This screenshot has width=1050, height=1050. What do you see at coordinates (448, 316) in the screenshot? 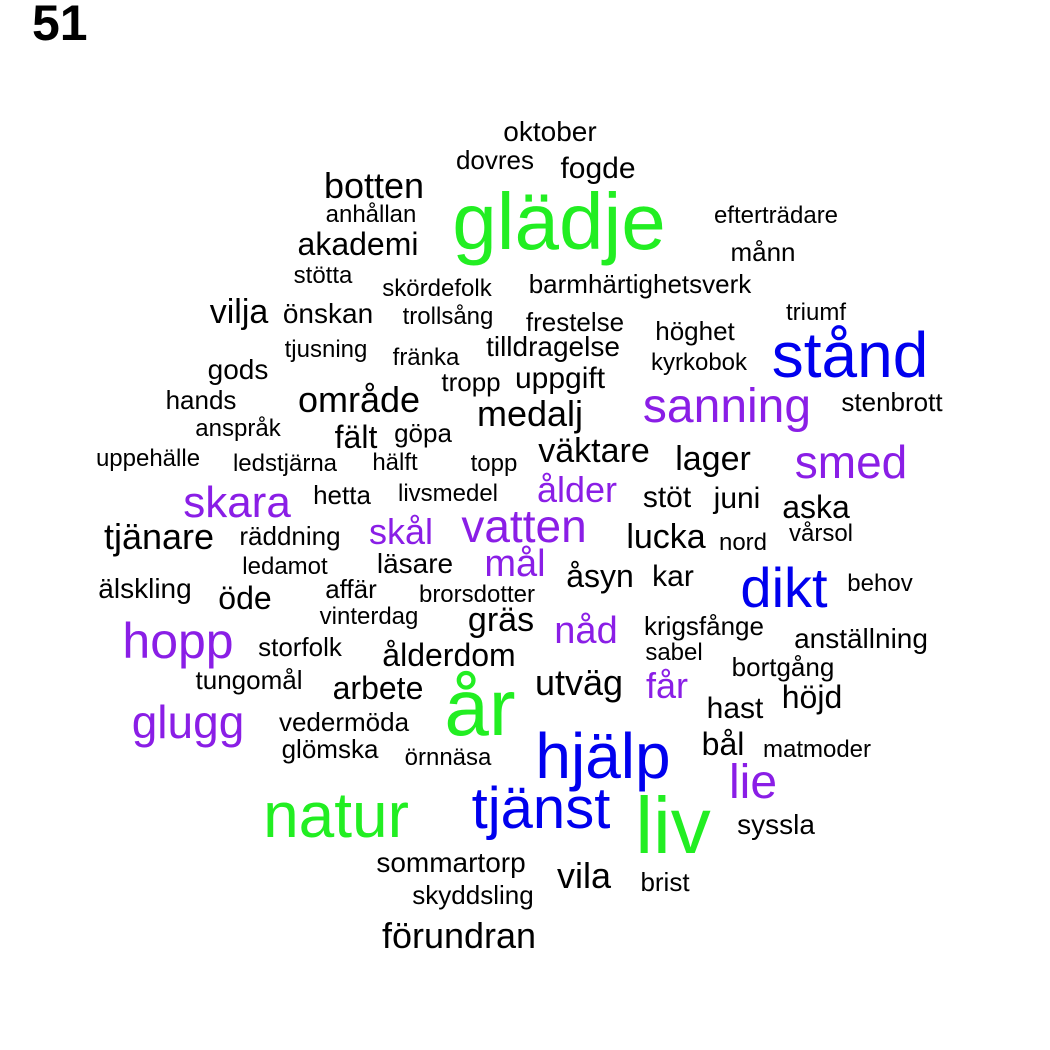
I see `word-cloud-word: trollsång` at bounding box center [448, 316].